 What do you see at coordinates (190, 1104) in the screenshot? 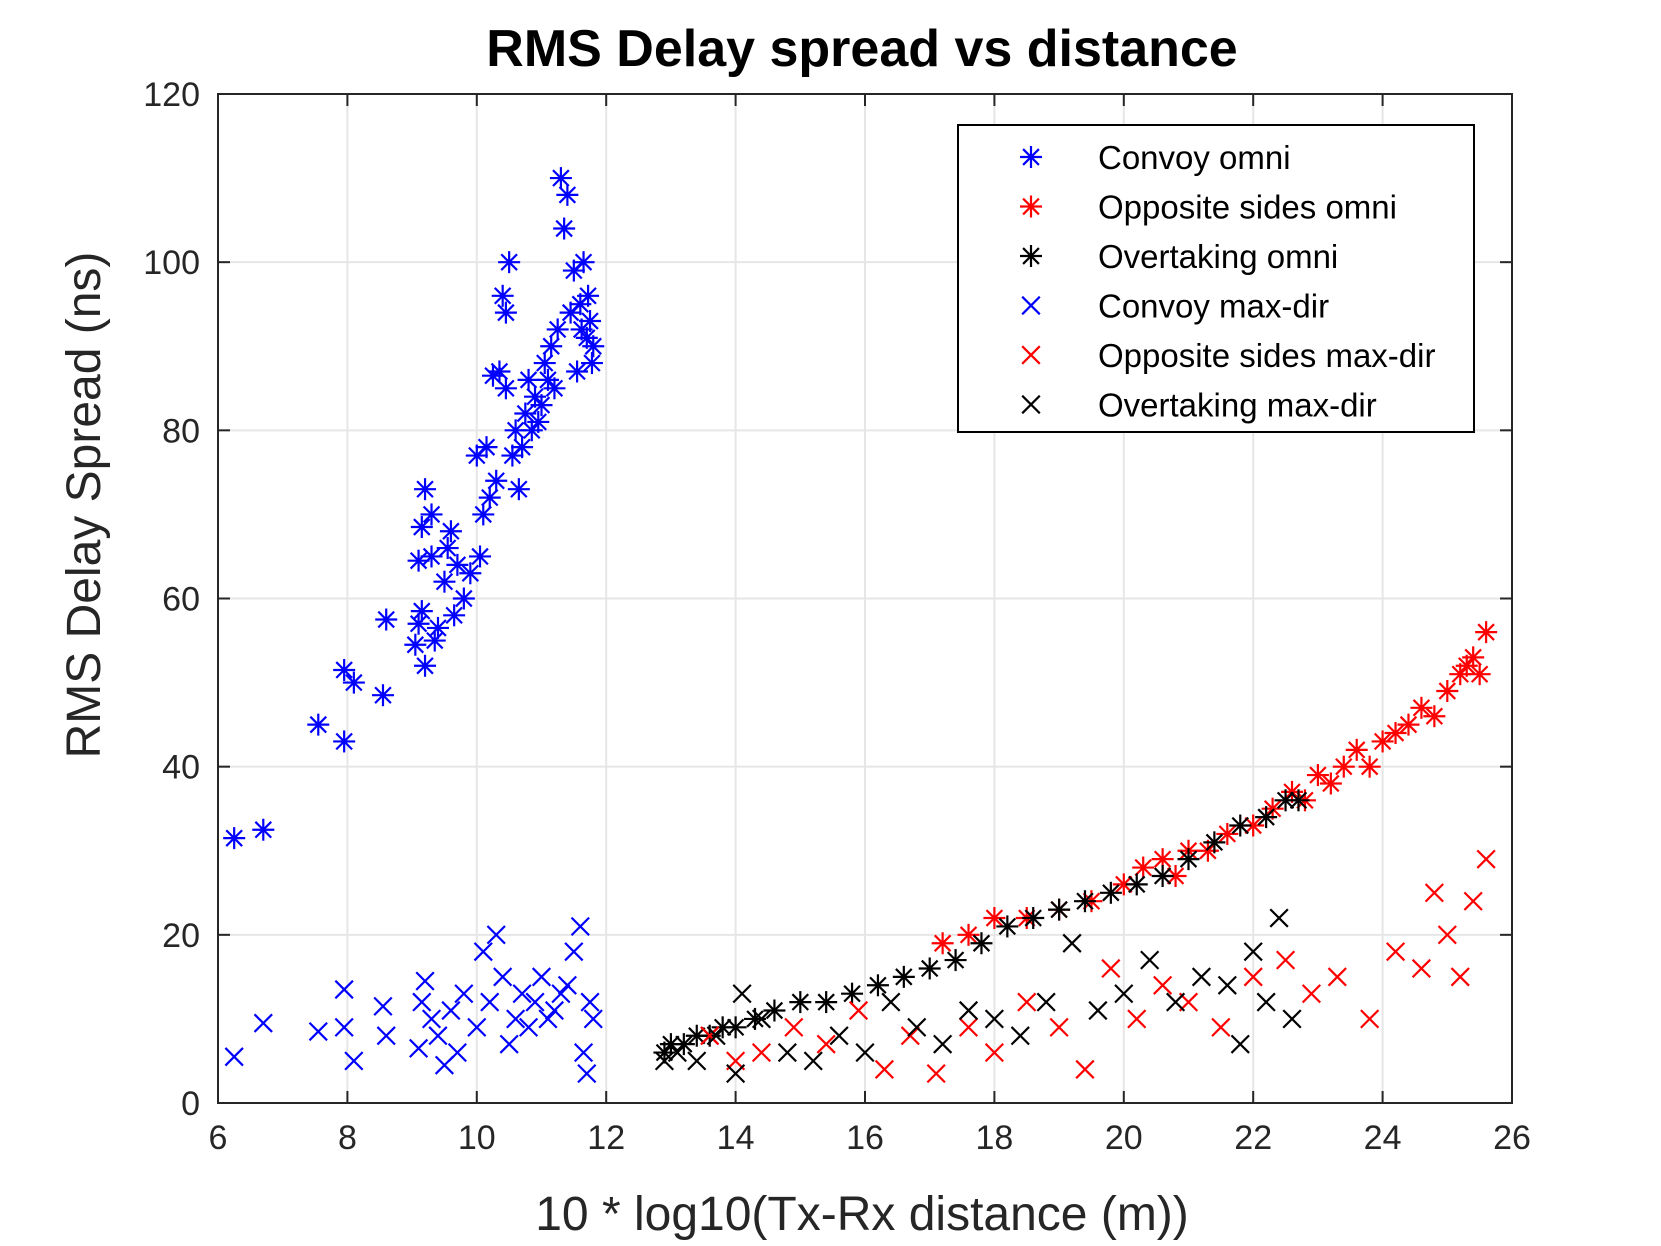
I see `y-tick-label: 0` at bounding box center [190, 1104].